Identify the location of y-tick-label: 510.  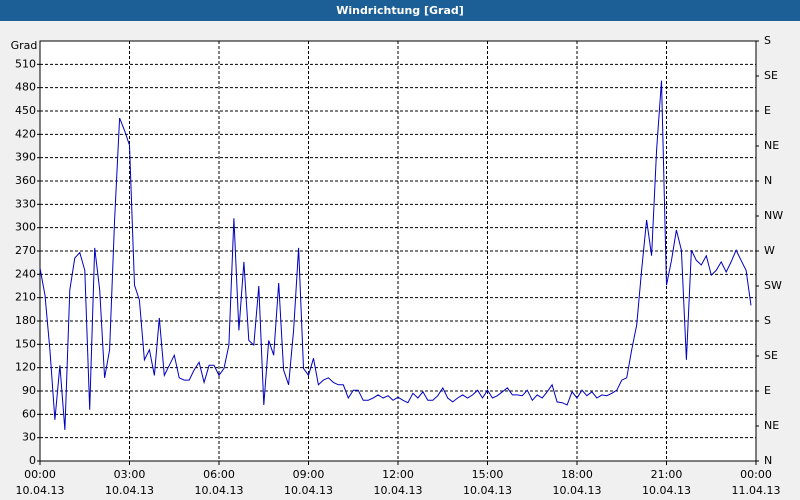
(25, 63).